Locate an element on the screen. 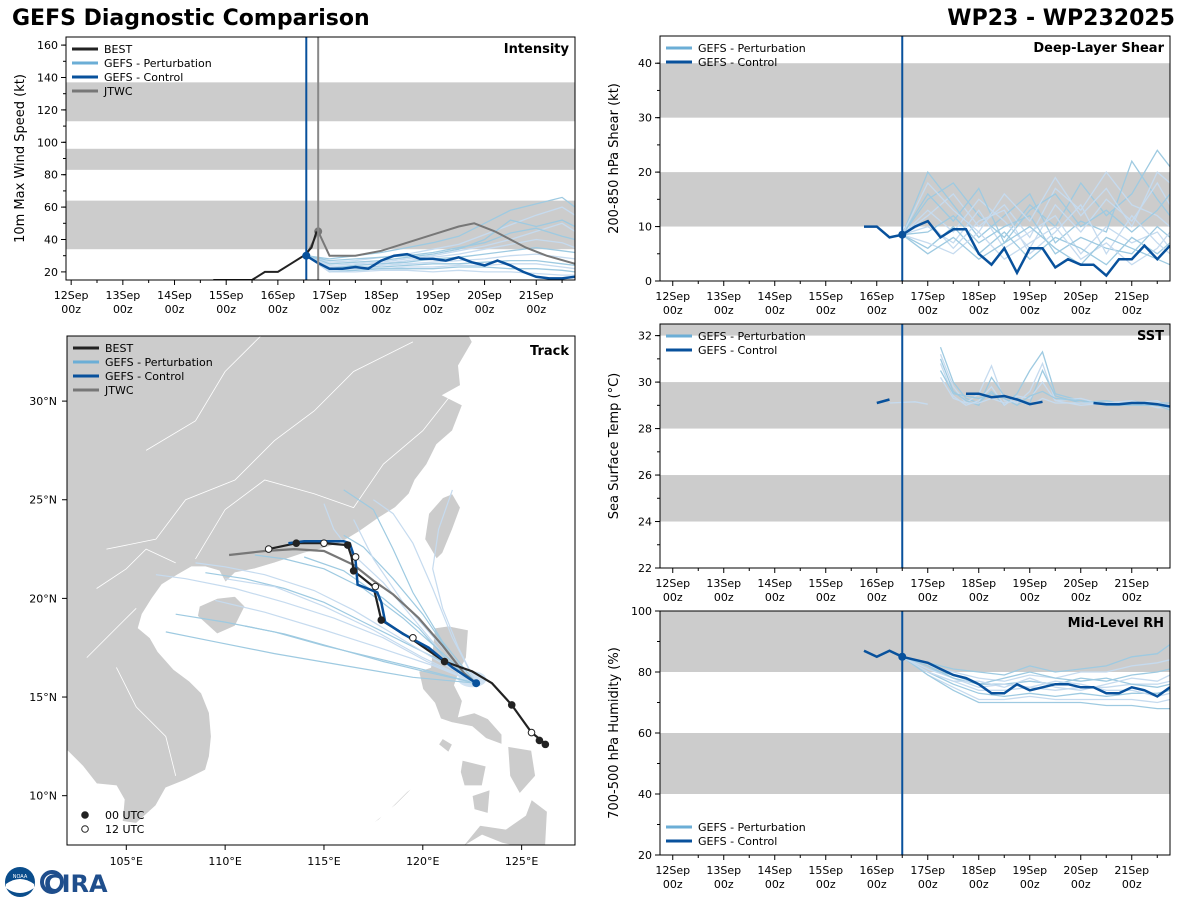 The image size is (1200, 900). rh-xtick-sublabel-2: 00z is located at coordinates (775, 884).